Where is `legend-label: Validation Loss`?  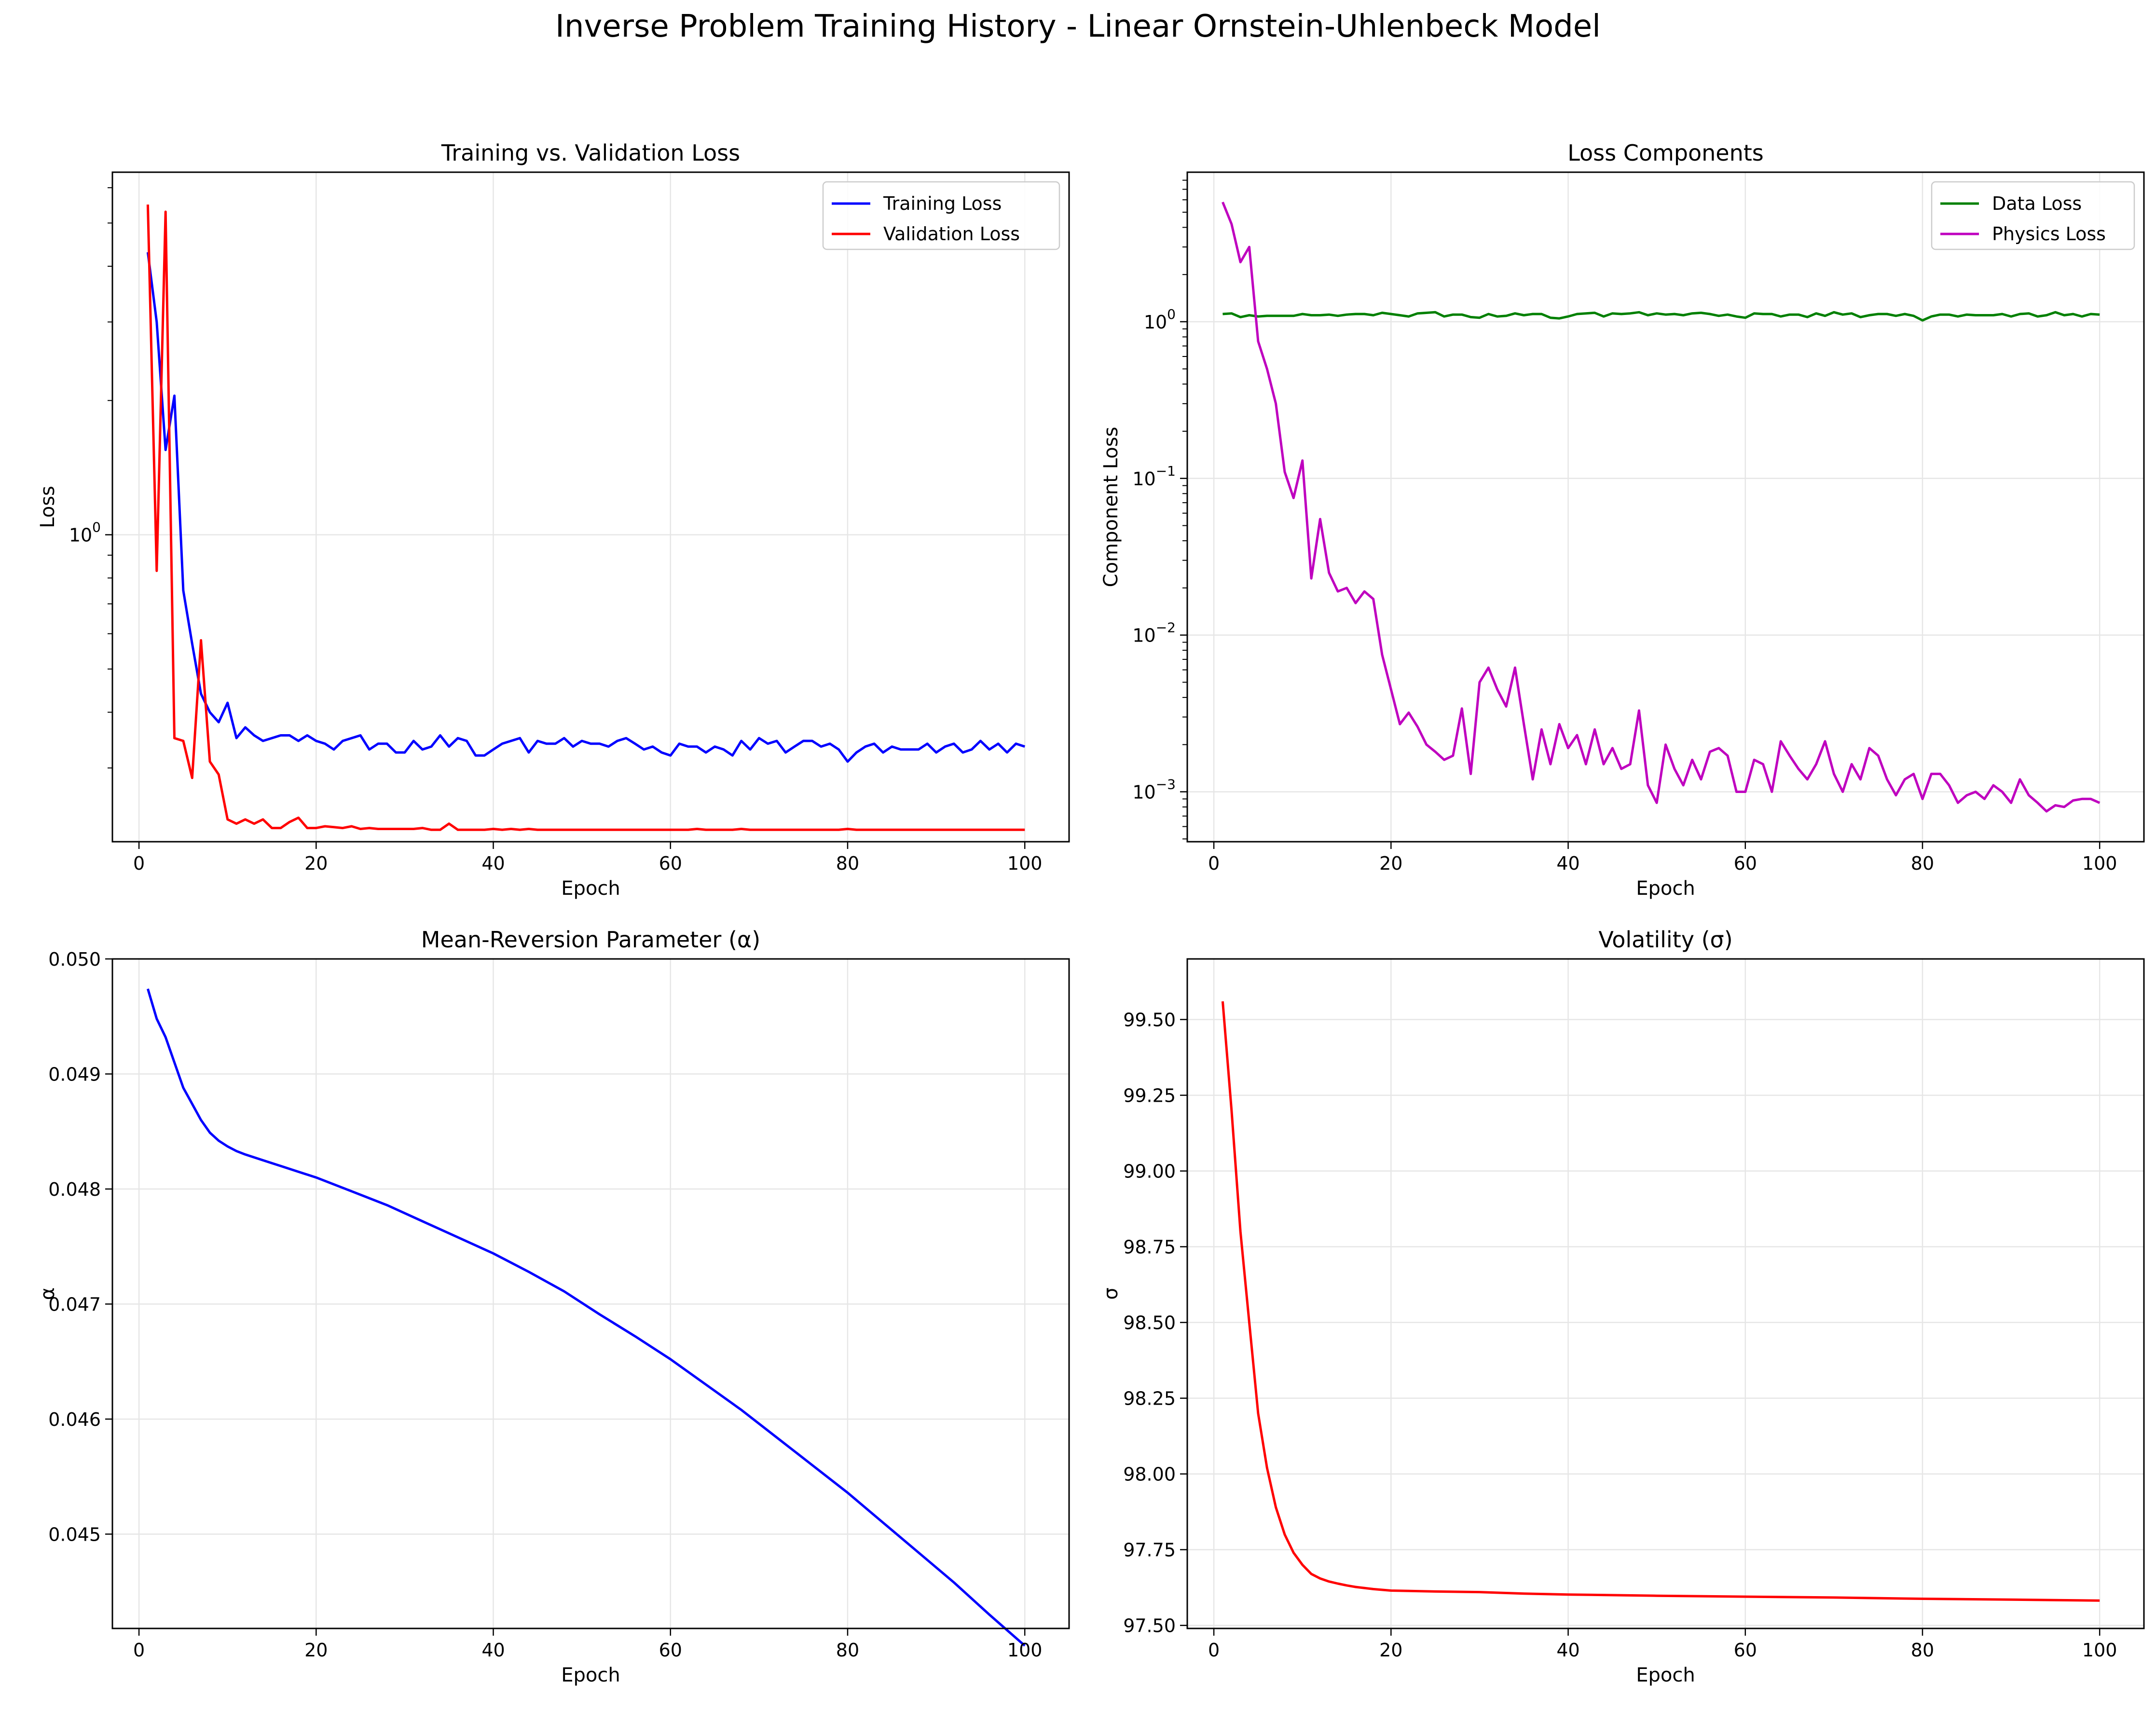
legend-label: Validation Loss is located at coordinates (951, 234).